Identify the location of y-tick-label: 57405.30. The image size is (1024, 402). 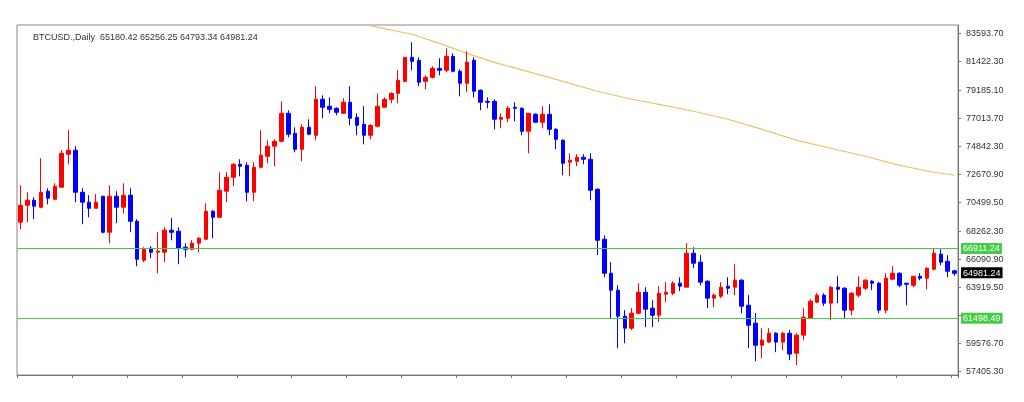
(985, 371).